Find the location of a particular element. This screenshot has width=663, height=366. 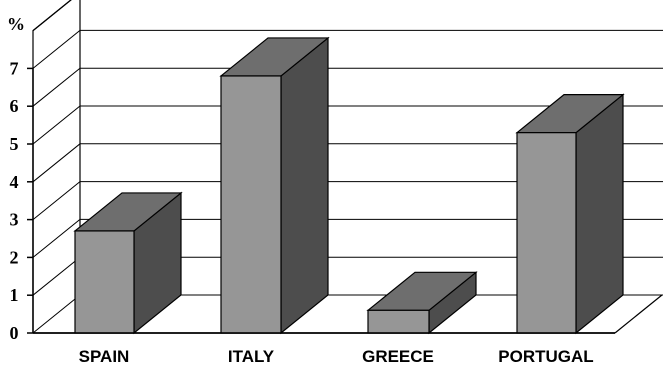

y-tick-label: 2 is located at coordinates (14, 257).